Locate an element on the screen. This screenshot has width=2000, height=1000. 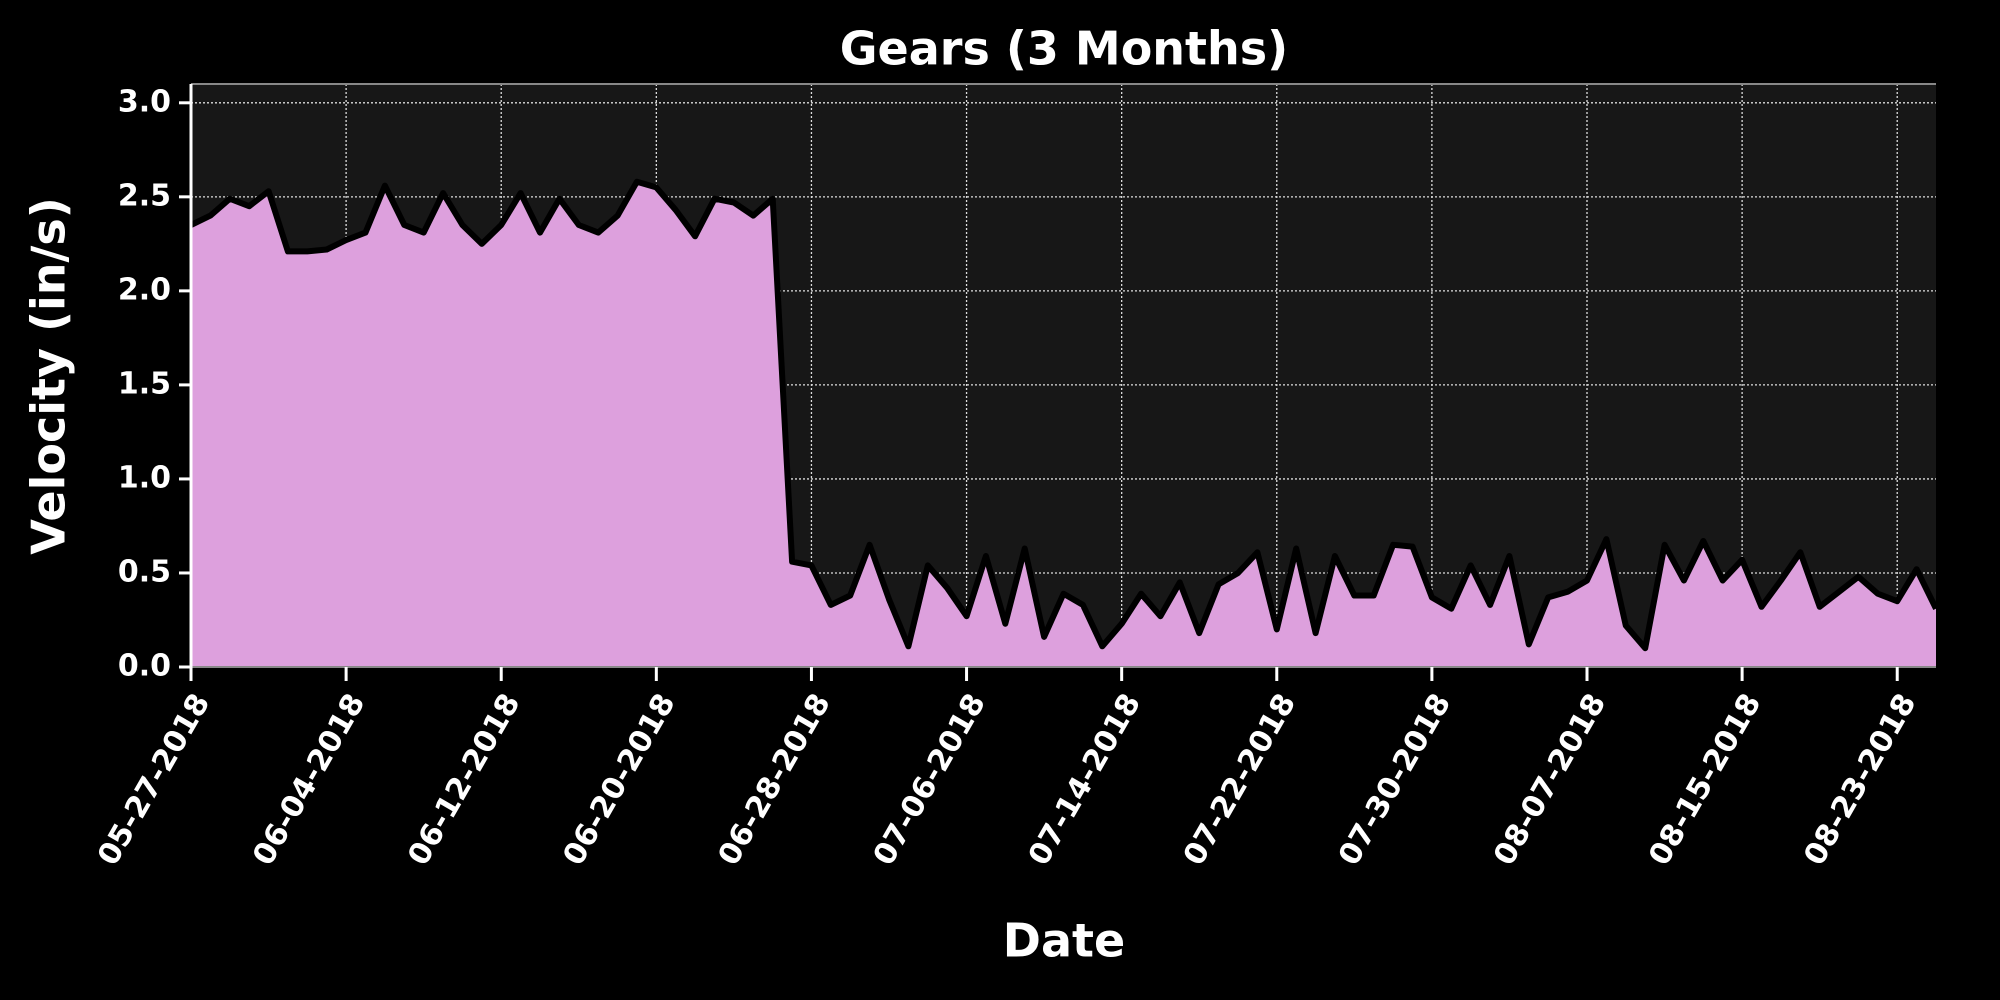
y-tick-label: 1.0 is located at coordinates (144, 477).